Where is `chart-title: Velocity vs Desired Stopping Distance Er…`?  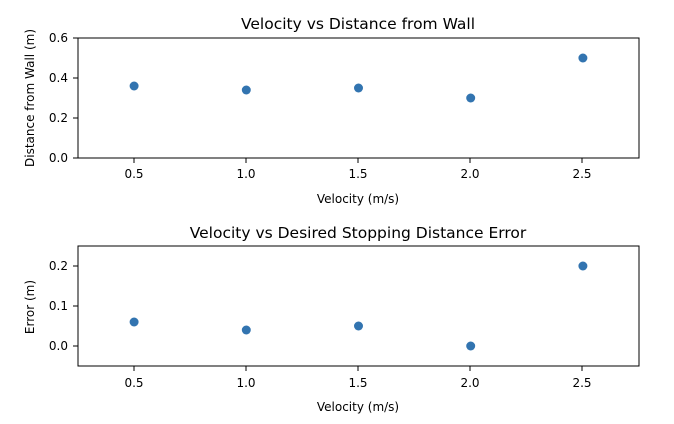 chart-title: Velocity vs Desired Stopping Distance Er… is located at coordinates (358, 233).